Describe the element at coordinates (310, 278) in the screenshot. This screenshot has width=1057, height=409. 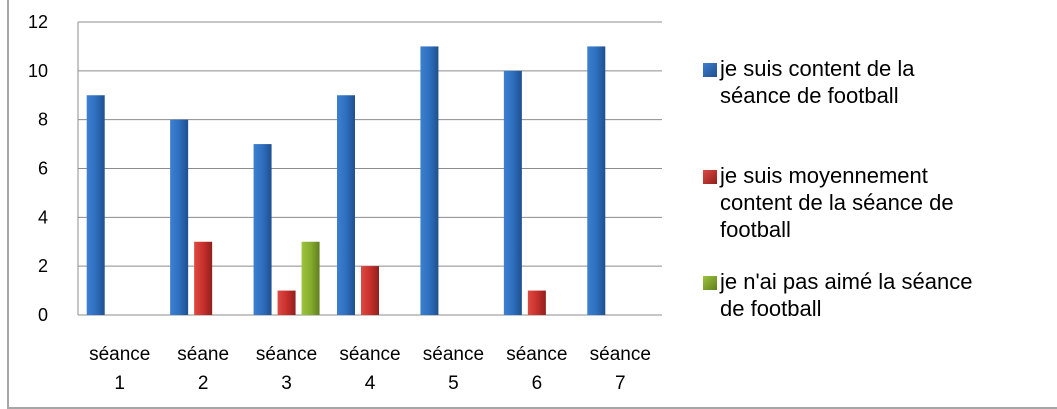
I see `bar-series3-cat3` at that location.